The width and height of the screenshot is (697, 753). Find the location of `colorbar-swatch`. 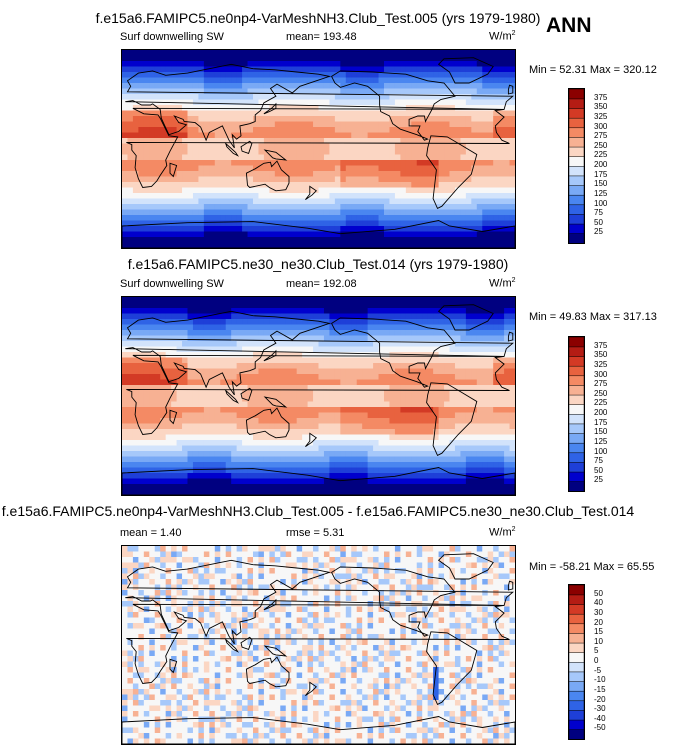

colorbar-swatch is located at coordinates (576, 151).